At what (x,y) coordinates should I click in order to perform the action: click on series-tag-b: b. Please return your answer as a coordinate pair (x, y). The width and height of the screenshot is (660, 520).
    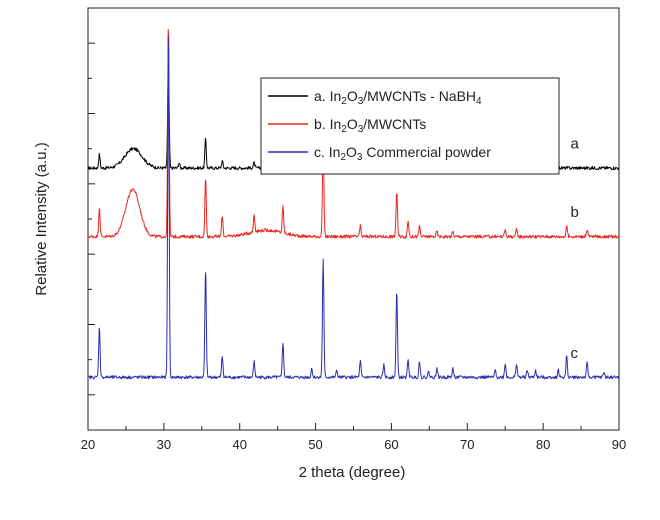
    Looking at the image, I should click on (574, 212).